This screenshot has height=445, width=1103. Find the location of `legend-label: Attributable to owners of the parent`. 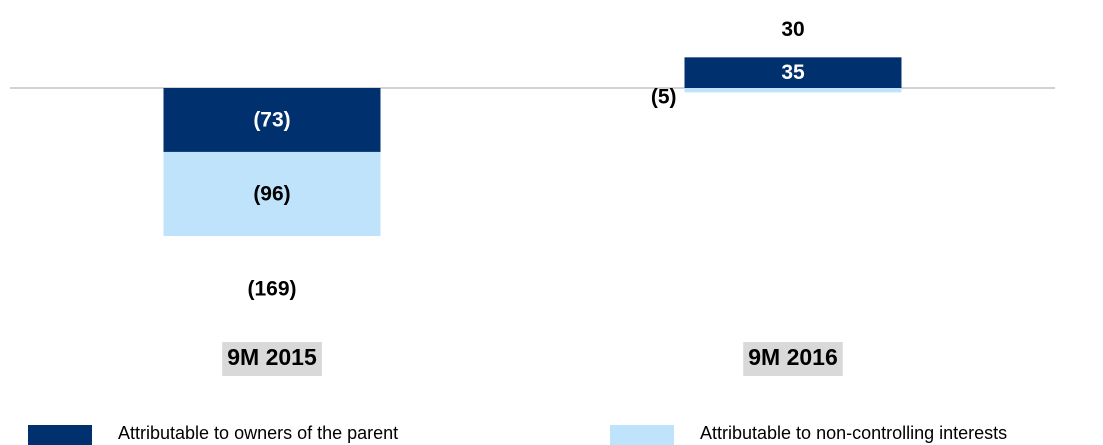

legend-label: Attributable to owners of the parent is located at coordinates (258, 433).